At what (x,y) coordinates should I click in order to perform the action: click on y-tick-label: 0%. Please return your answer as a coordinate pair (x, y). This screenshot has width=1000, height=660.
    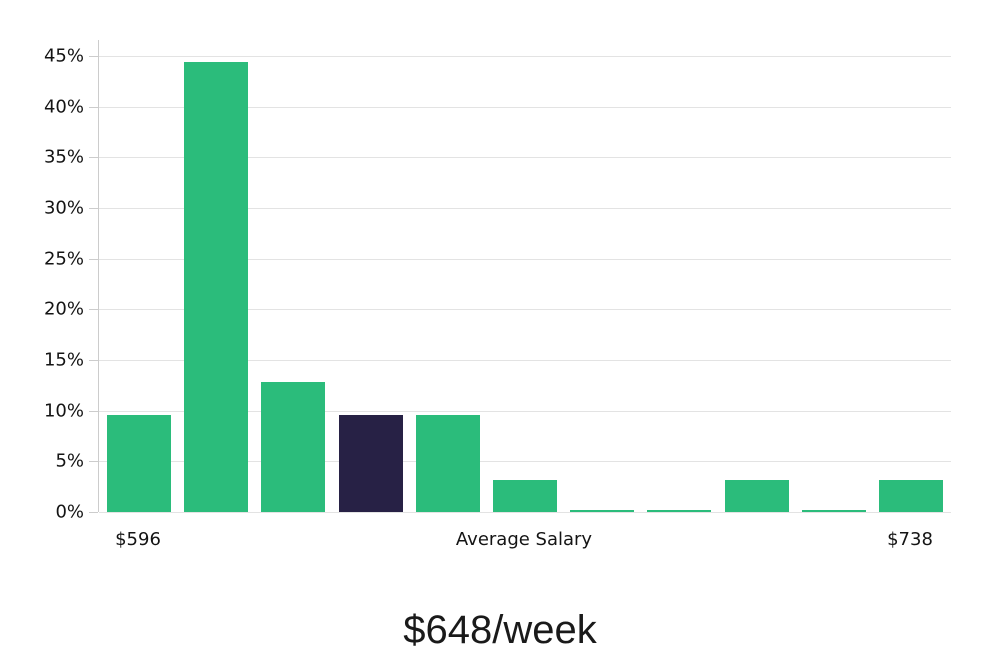
    Looking at the image, I should click on (69, 512).